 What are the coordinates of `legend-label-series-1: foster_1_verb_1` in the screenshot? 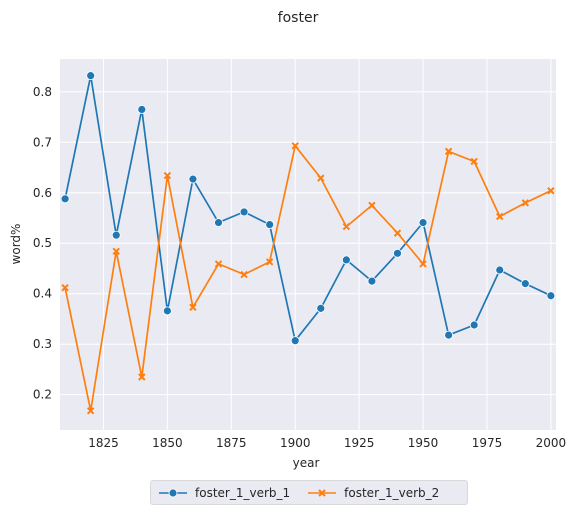 It's located at (243, 492).